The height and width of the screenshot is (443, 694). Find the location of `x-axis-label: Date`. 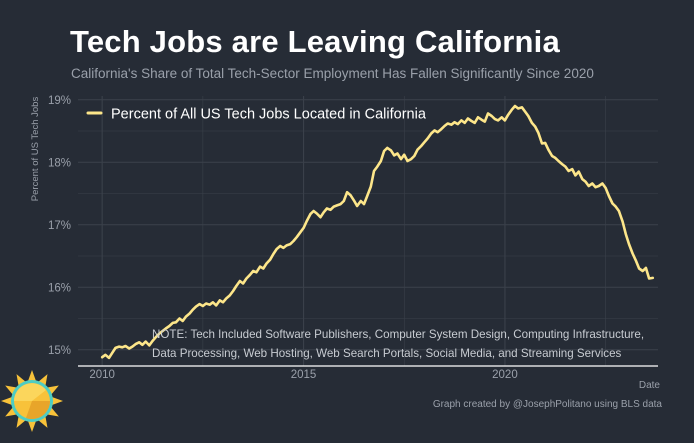

x-axis-label: Date is located at coordinates (650, 385).